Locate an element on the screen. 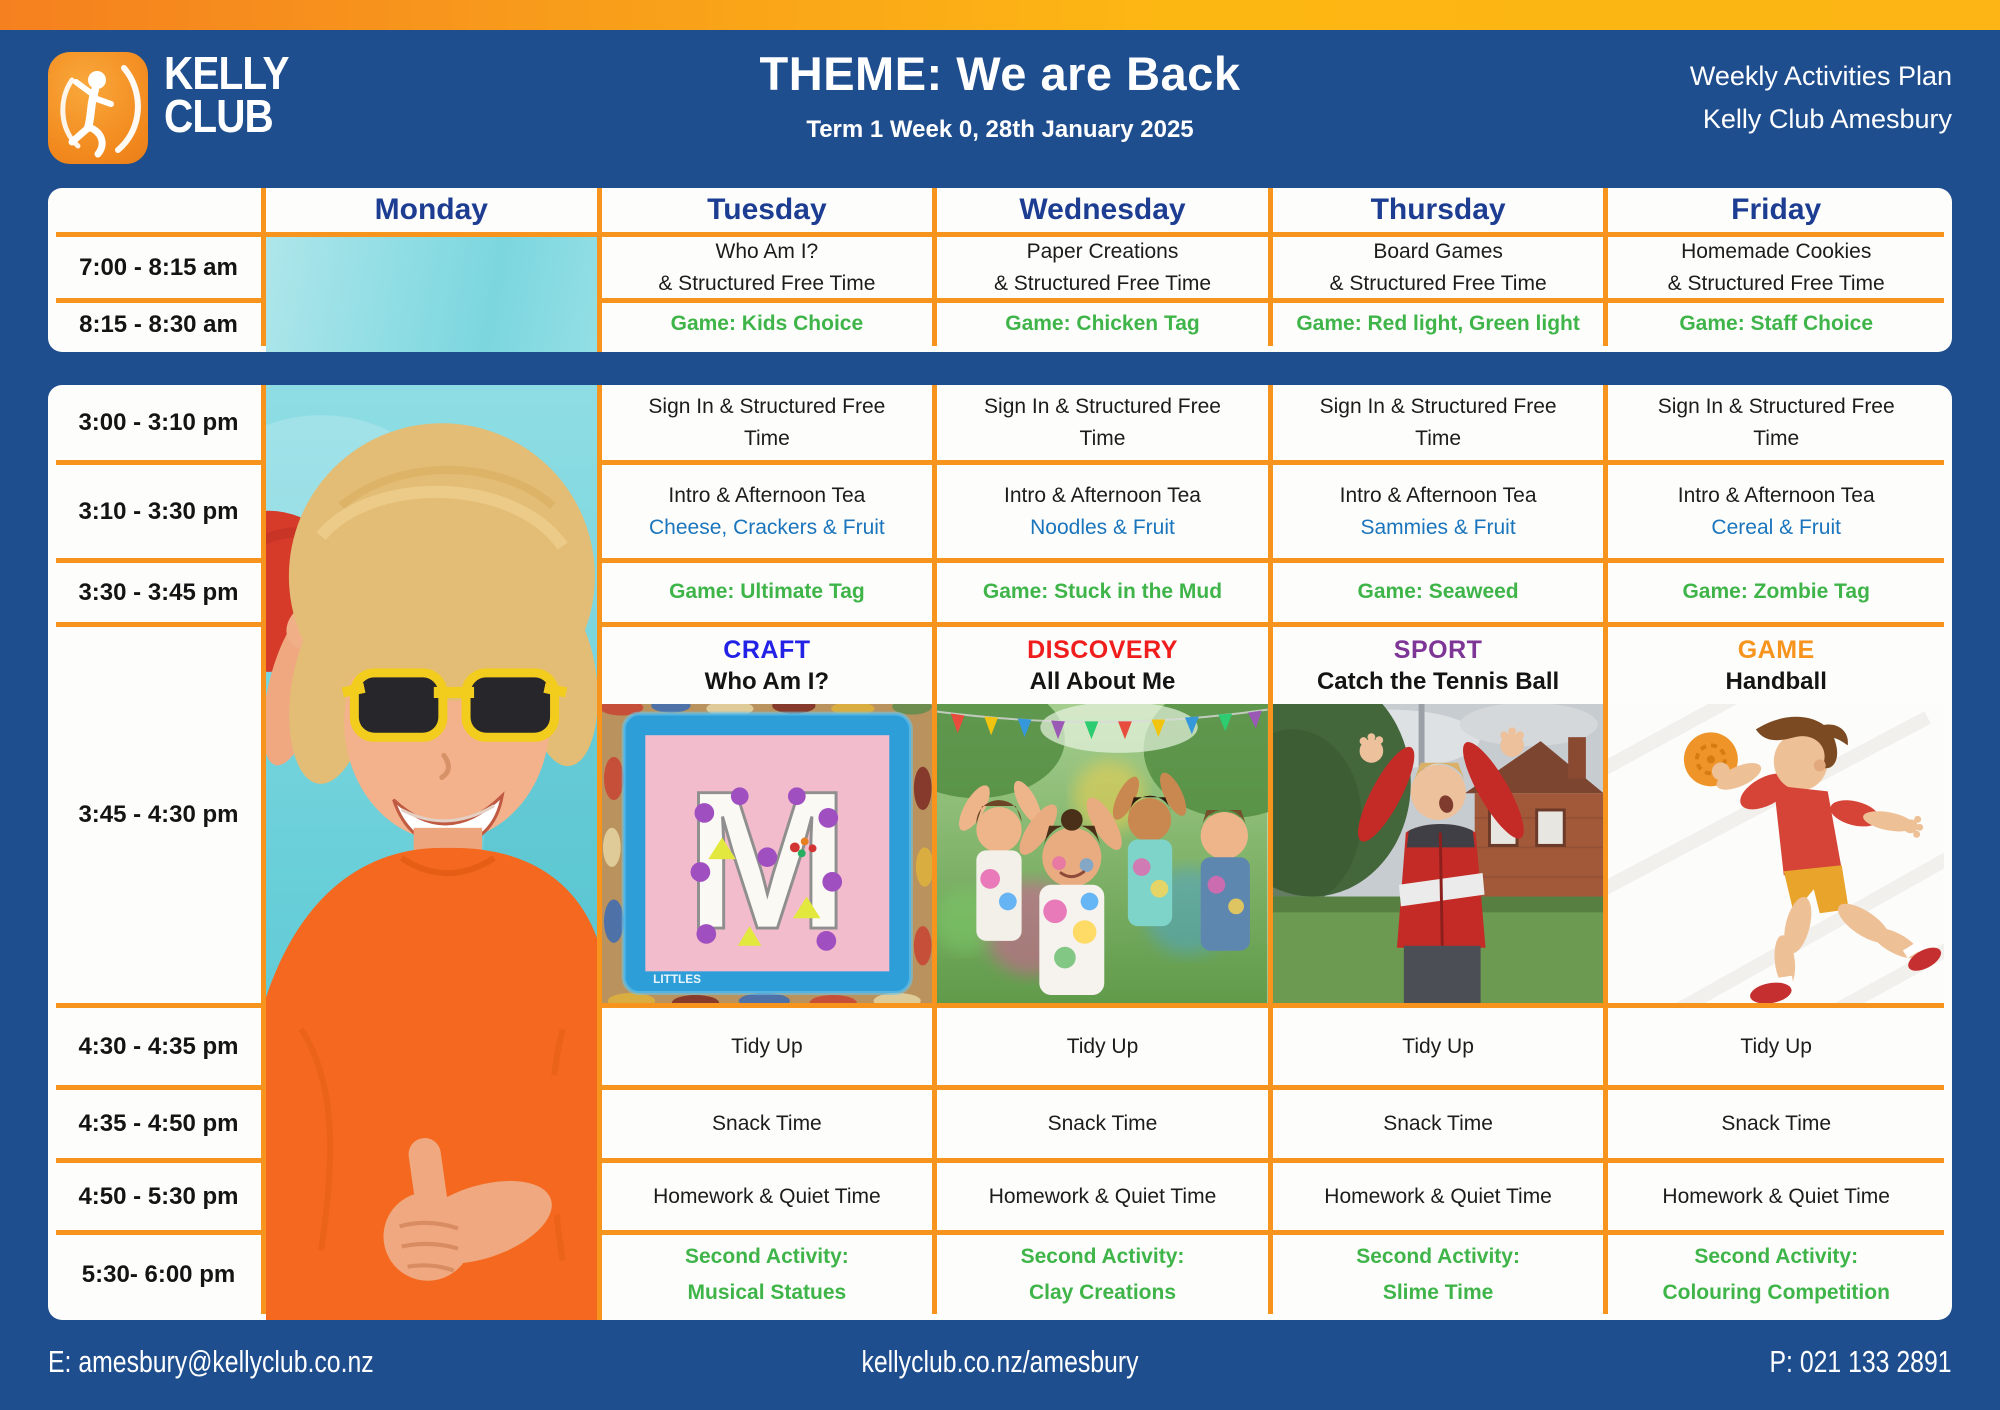  boy-in-sunglasses-thumbs-up-photo is located at coordinates (431, 852).